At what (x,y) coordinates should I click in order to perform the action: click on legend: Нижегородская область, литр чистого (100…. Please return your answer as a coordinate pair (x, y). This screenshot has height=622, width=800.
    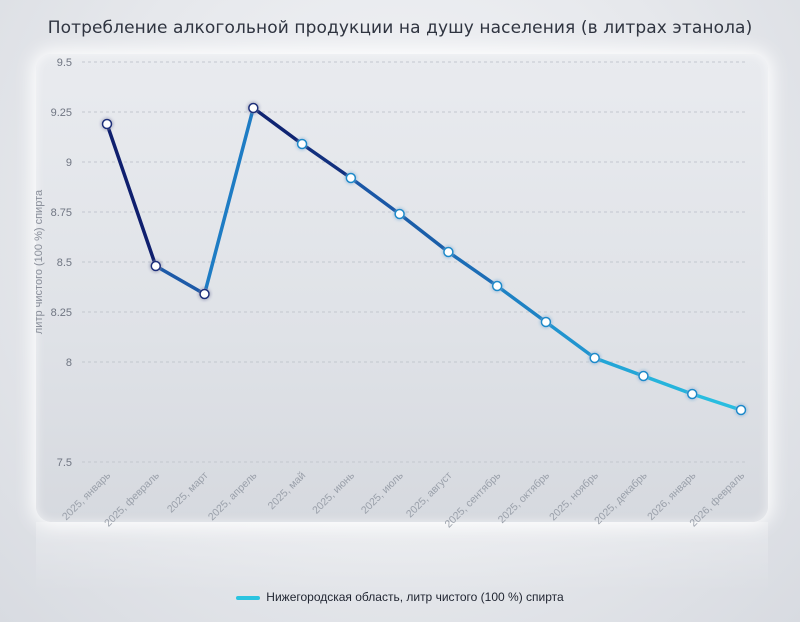
    Looking at the image, I should click on (400, 597).